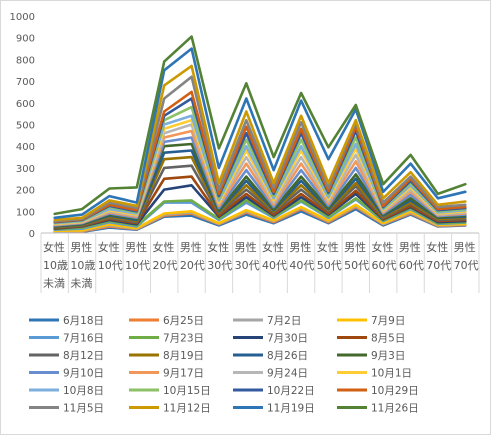  I want to click on legend-label: 8月19日, so click(183, 356).